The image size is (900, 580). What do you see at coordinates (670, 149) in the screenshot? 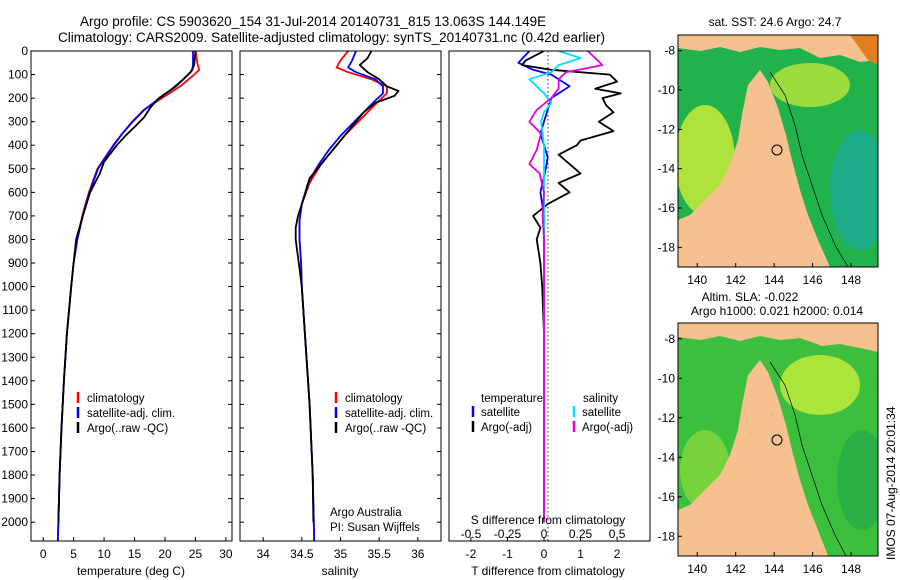
I see `sst-map-y-ticks: -8 -10 -12 -14 -16 -18` at bounding box center [670, 149].